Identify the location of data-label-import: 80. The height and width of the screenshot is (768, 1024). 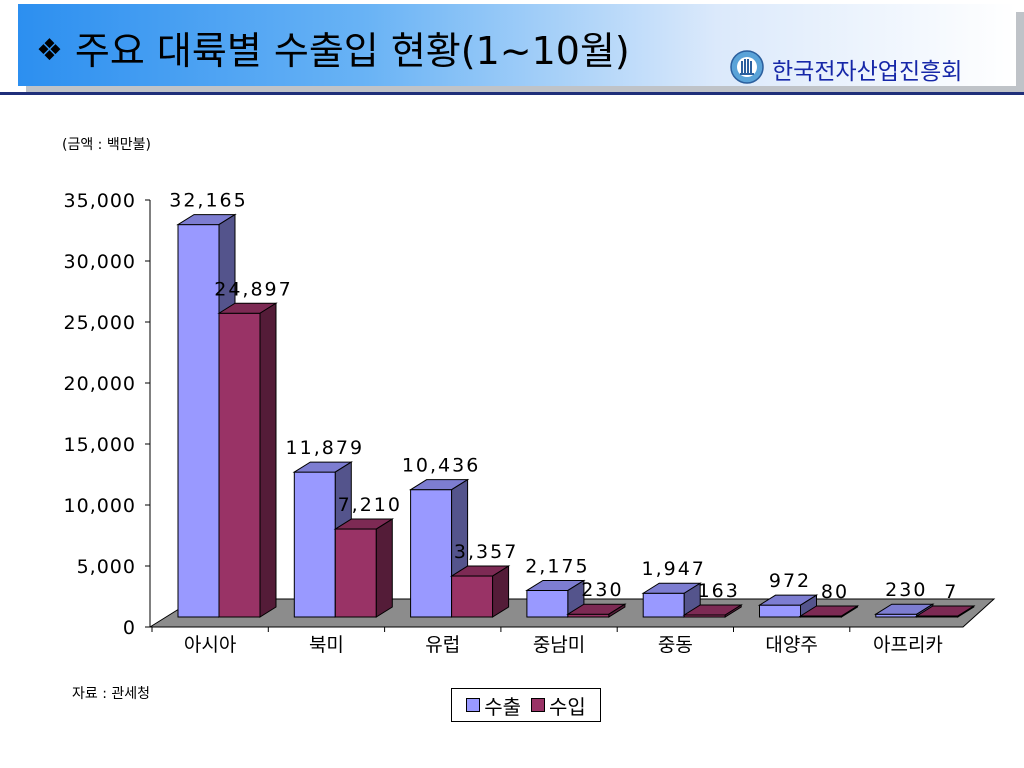
(835, 592).